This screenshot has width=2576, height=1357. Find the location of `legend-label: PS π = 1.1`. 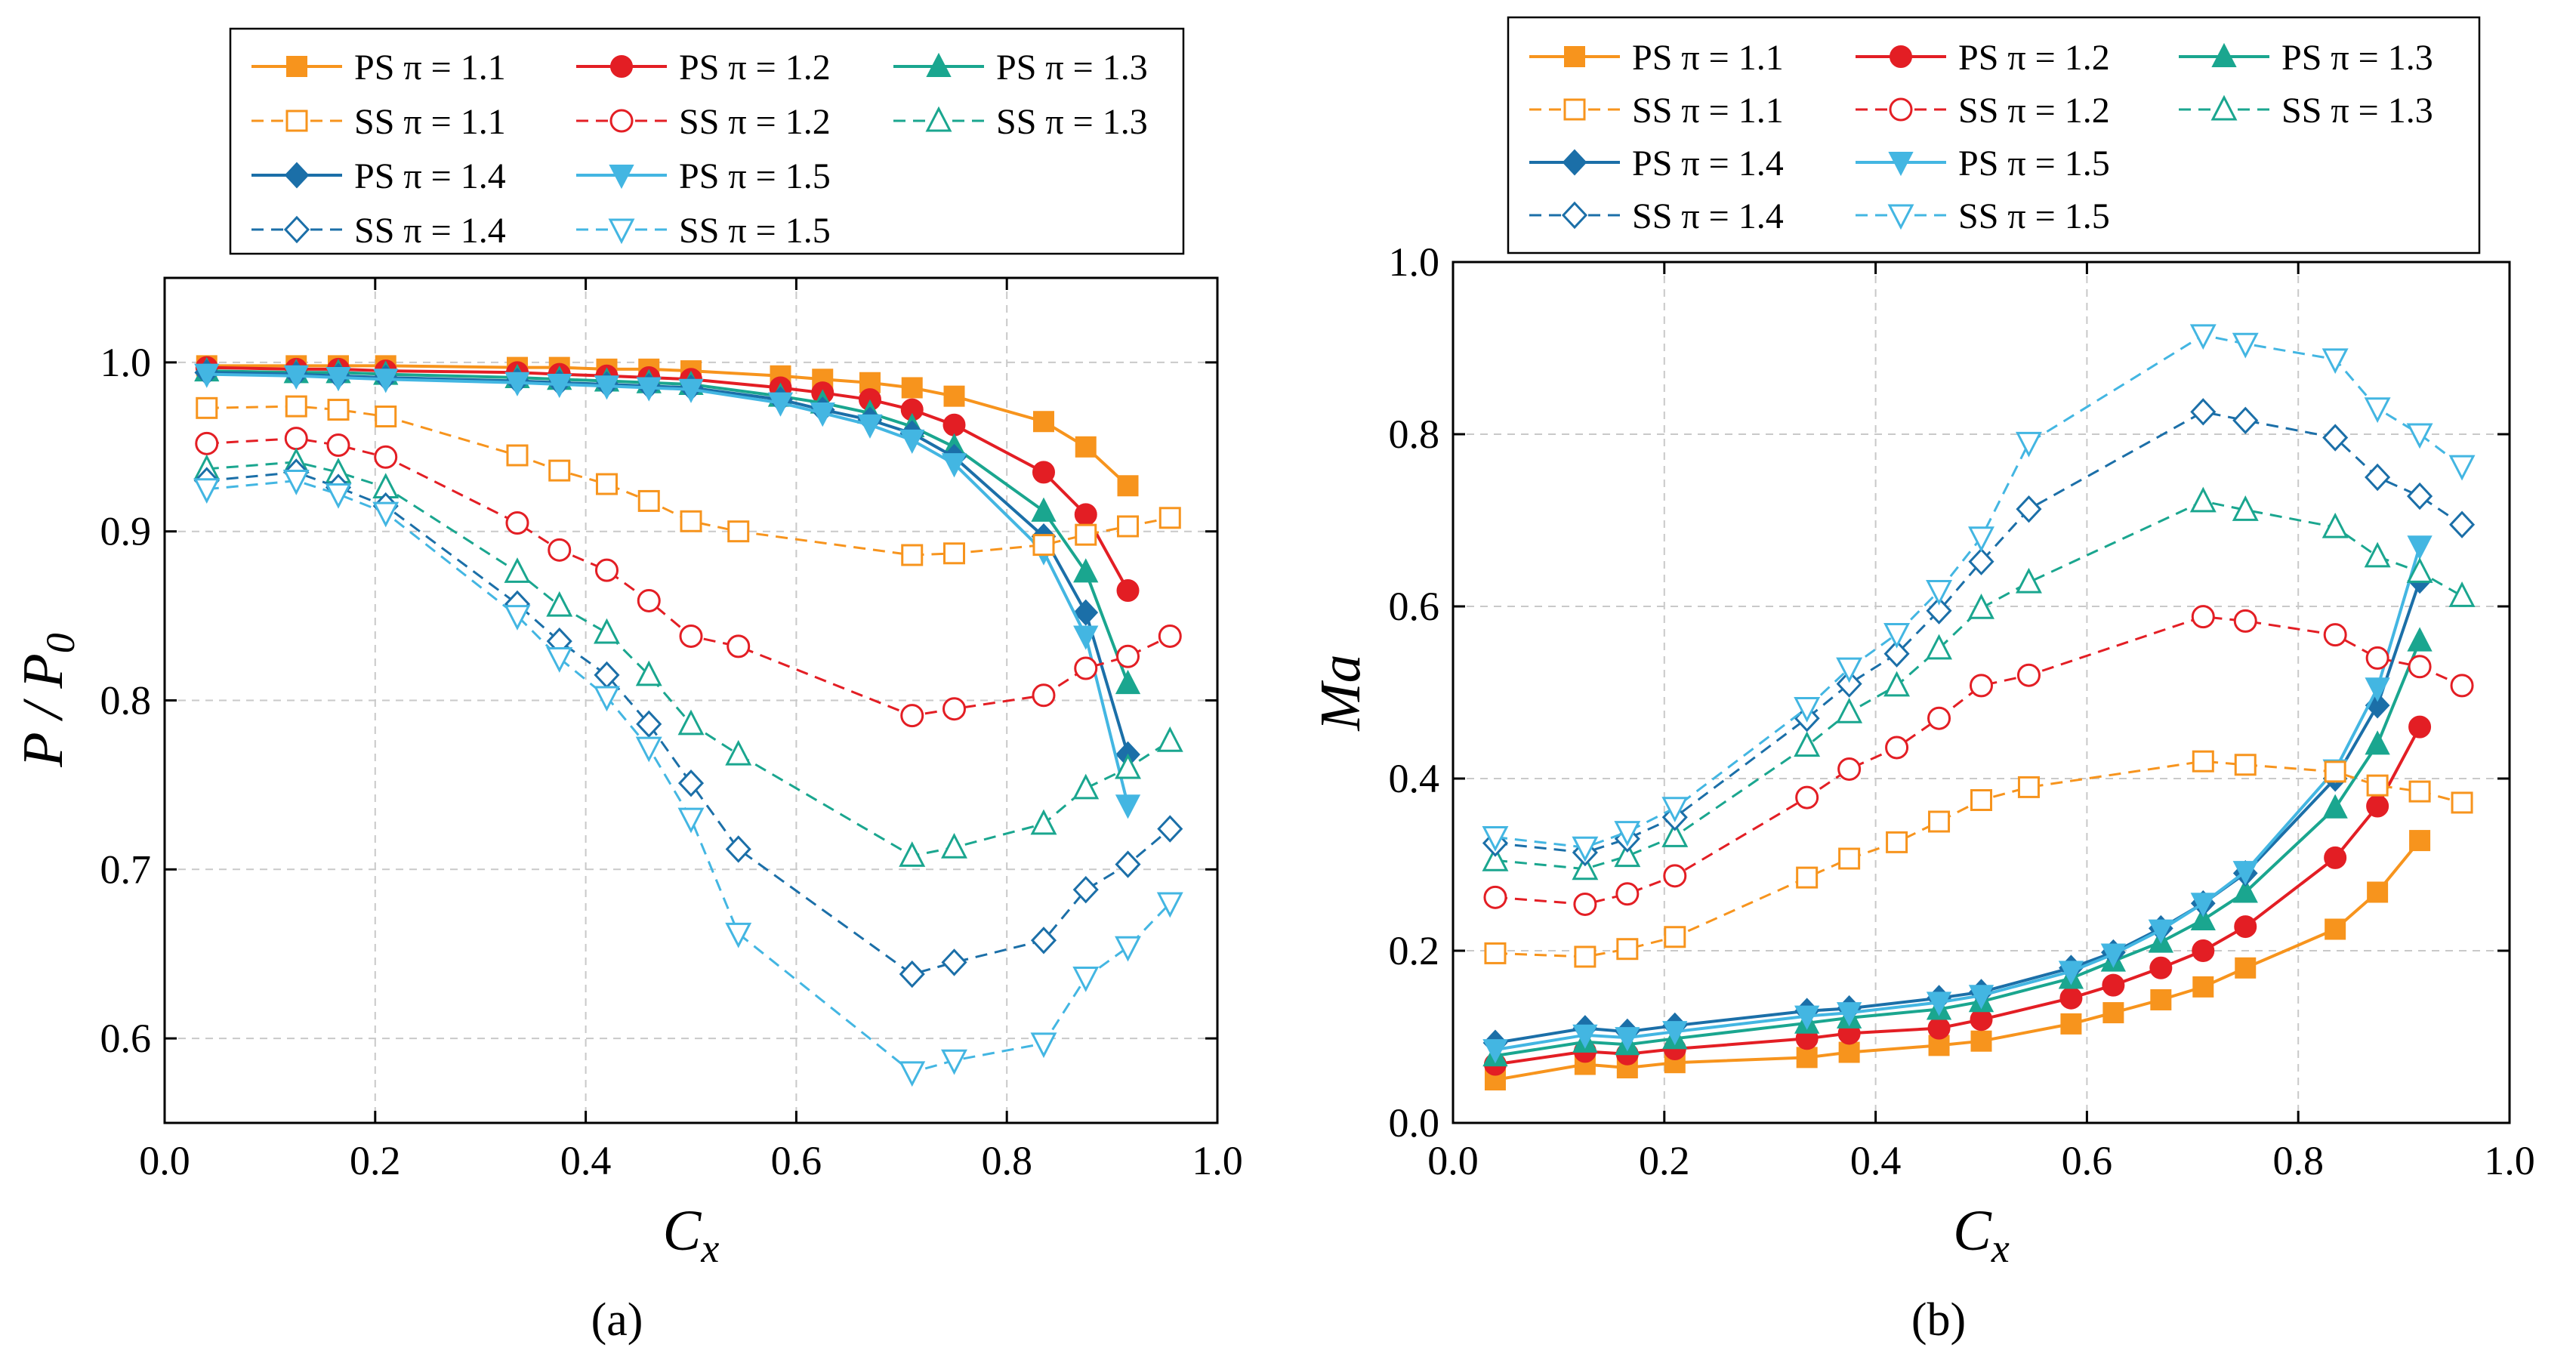

legend-label: PS π = 1.1 is located at coordinates (1708, 58).